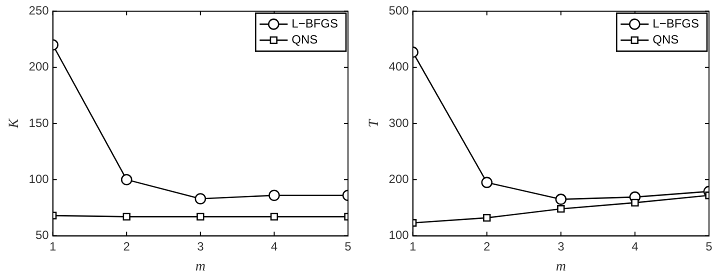 This screenshot has height=275, width=721. Describe the element at coordinates (374, 123) in the screenshot. I see `y-axis-title: T` at that location.